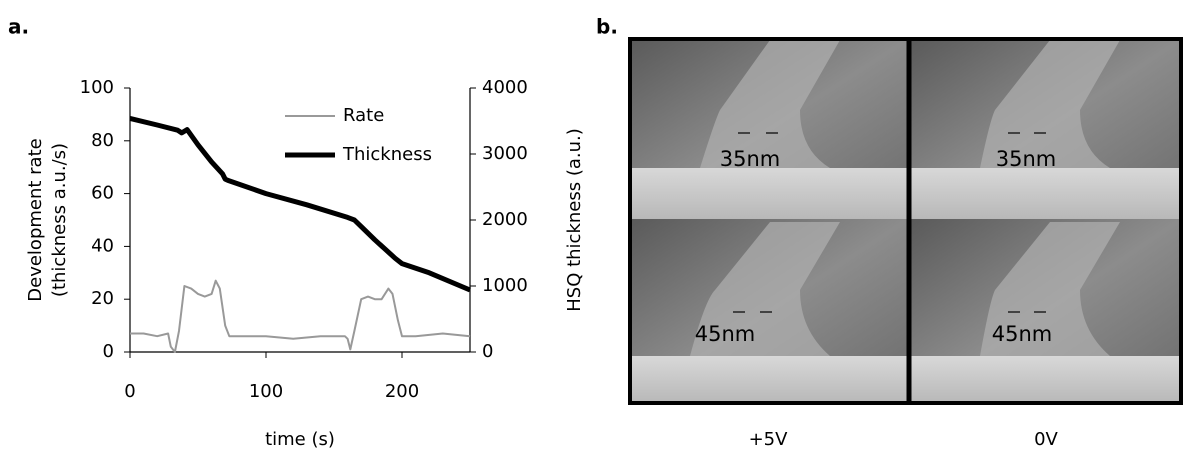  I want to click on panel-label: a., so click(18, 27).